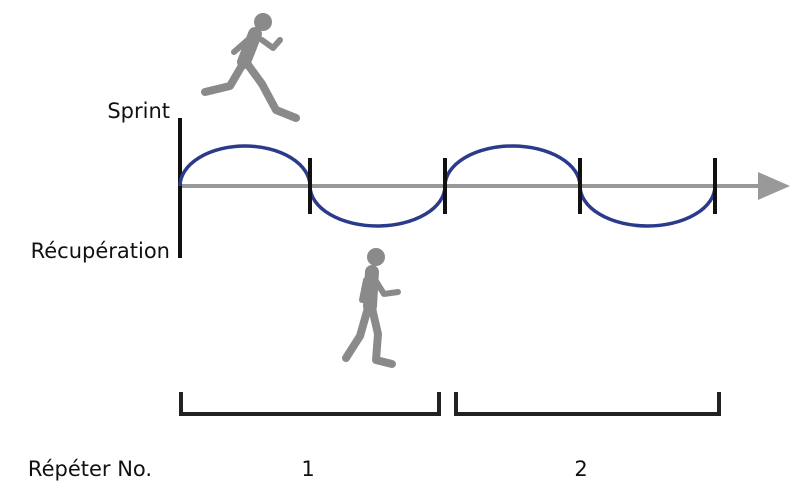  What do you see at coordinates (307, 469) in the screenshot?
I see `repeat-number: 1` at bounding box center [307, 469].